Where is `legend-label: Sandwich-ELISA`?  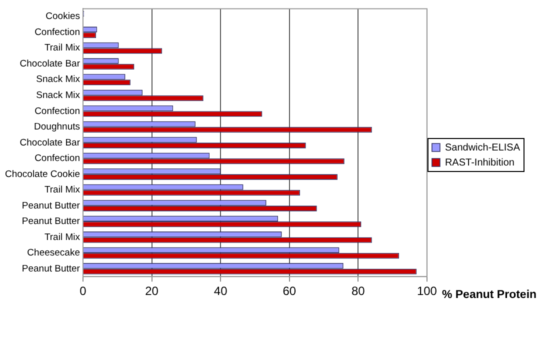
legend-label: Sandwich-ELISA is located at coordinates (482, 148).